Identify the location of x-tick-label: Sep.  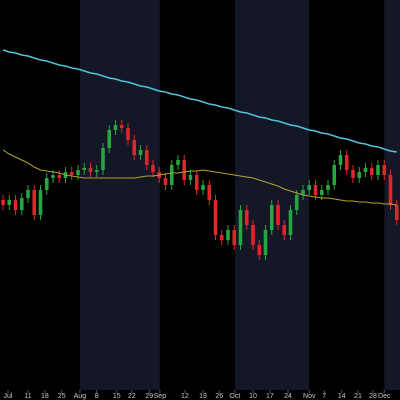
(160, 396).